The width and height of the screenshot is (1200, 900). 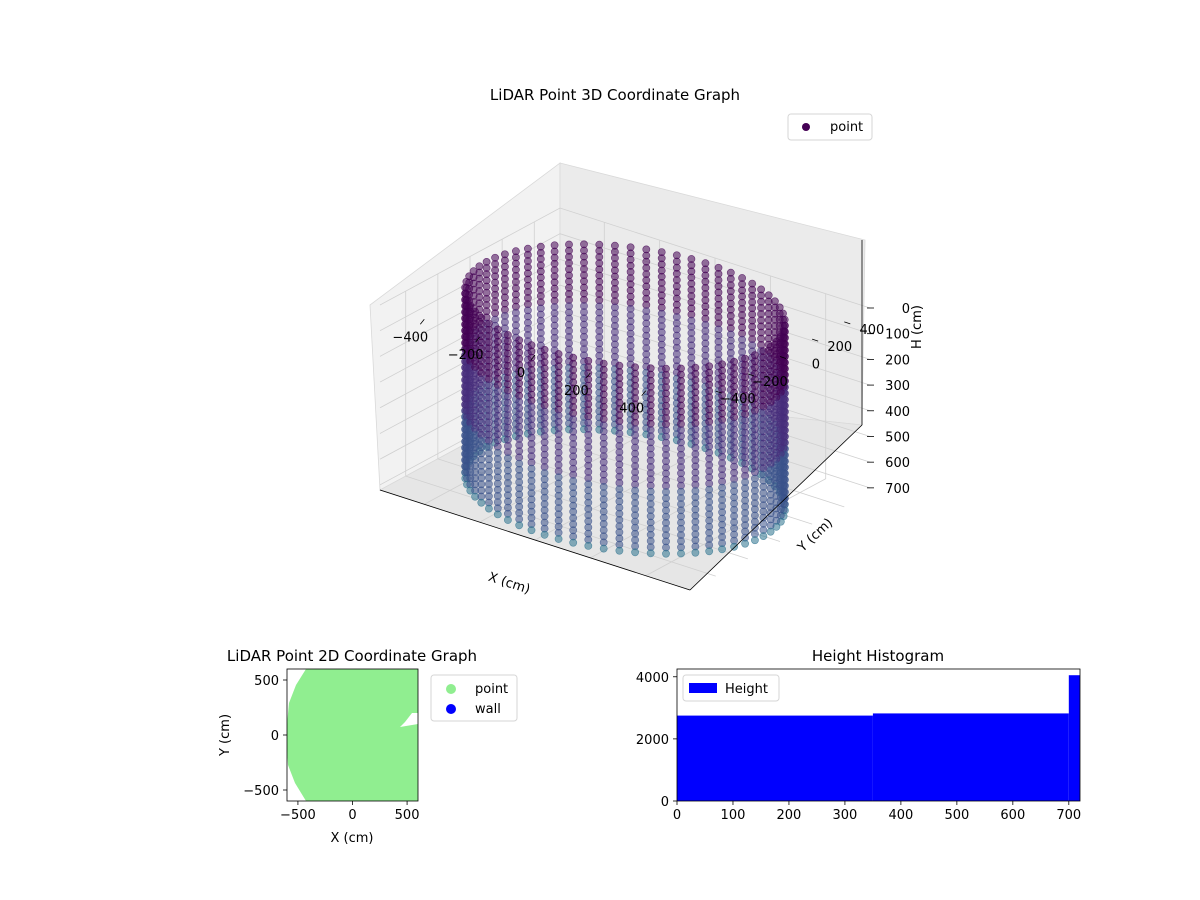 I want to click on plot-frame-histogram, so click(x=878, y=735).